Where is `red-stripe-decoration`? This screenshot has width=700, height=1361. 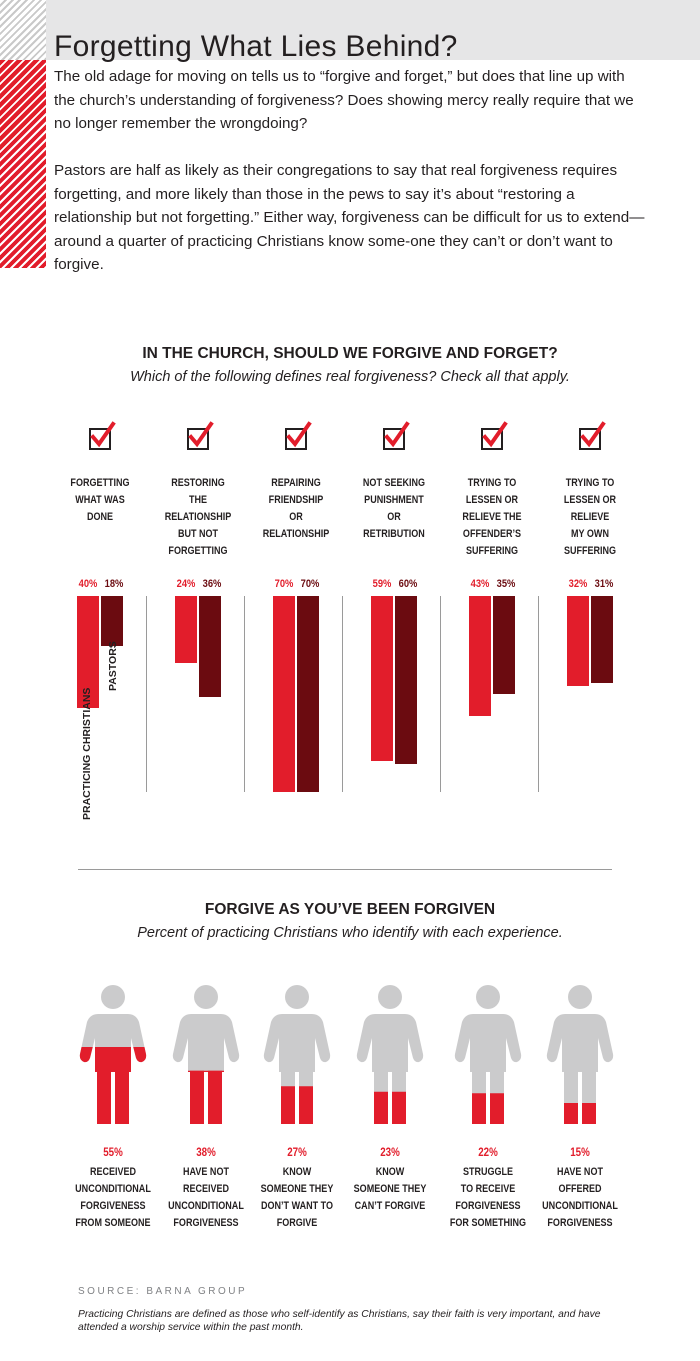 red-stripe-decoration is located at coordinates (23, 164).